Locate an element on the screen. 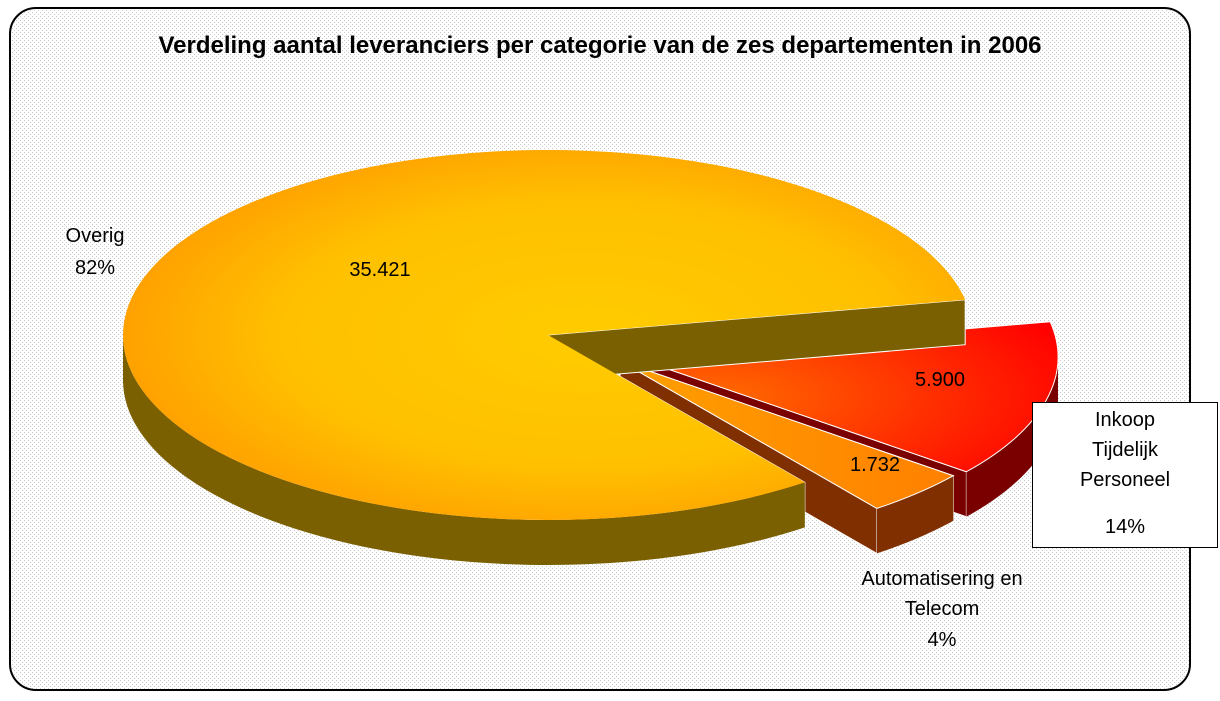 Image resolution: width=1220 pixels, height=701 pixels. value-label: 5.900 is located at coordinates (940, 380).